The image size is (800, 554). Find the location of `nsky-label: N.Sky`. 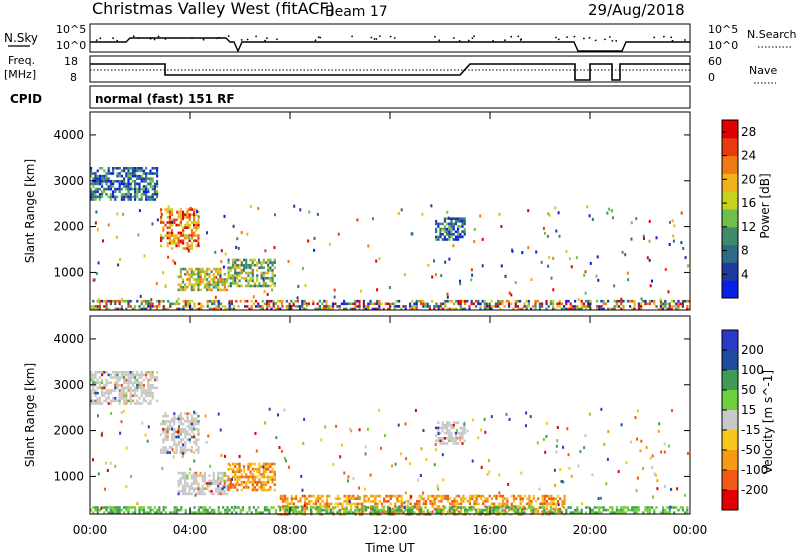

nsky-label: N.Sky is located at coordinates (21, 38).